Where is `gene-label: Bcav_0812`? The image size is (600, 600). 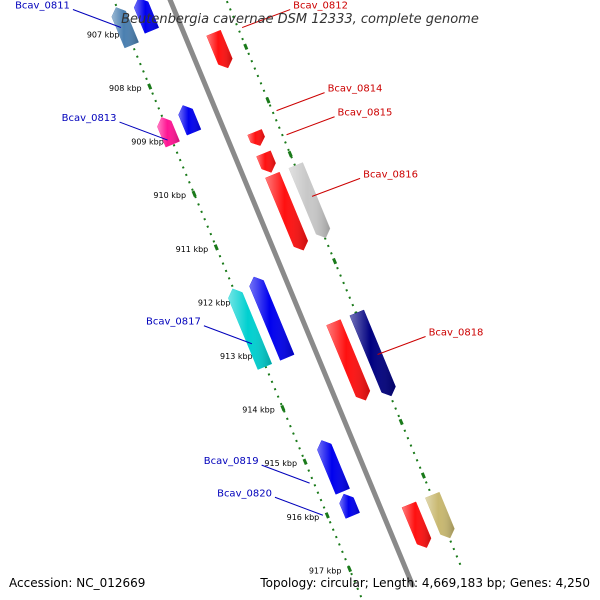
gene-label: Bcav_0812 is located at coordinates (320, 6).